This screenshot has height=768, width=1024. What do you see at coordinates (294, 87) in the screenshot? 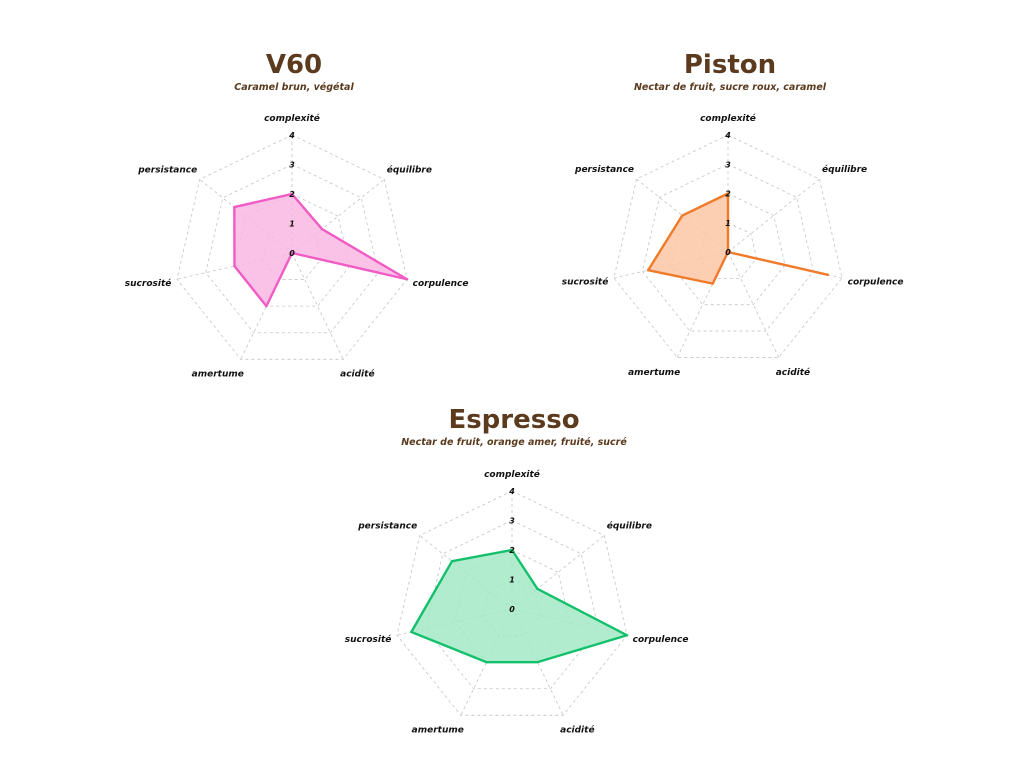
I see `chart-subtitle: Caramel brun, végétal` at bounding box center [294, 87].